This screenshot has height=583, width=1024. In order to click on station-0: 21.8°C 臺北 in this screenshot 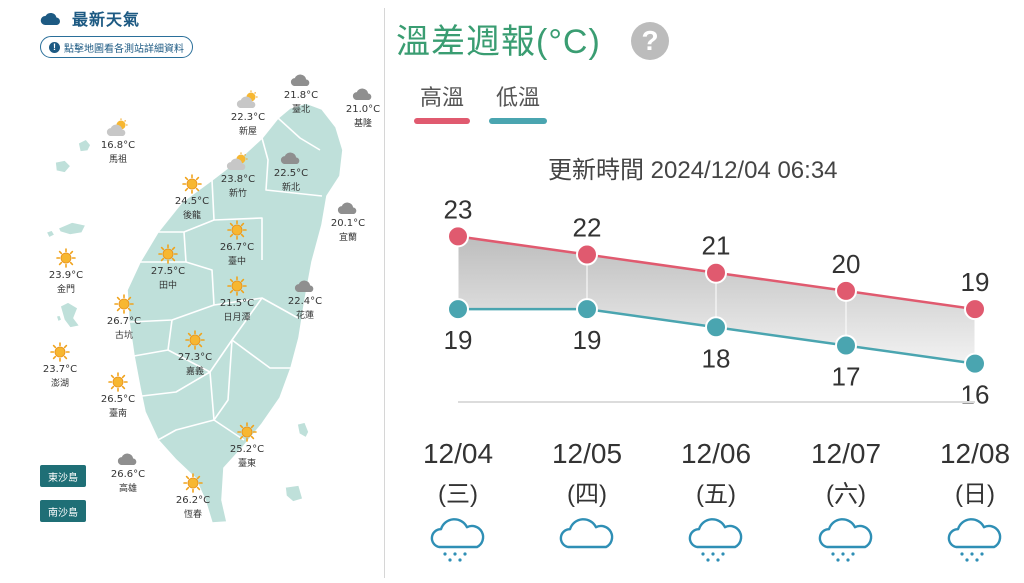, I will do `click(301, 90)`.